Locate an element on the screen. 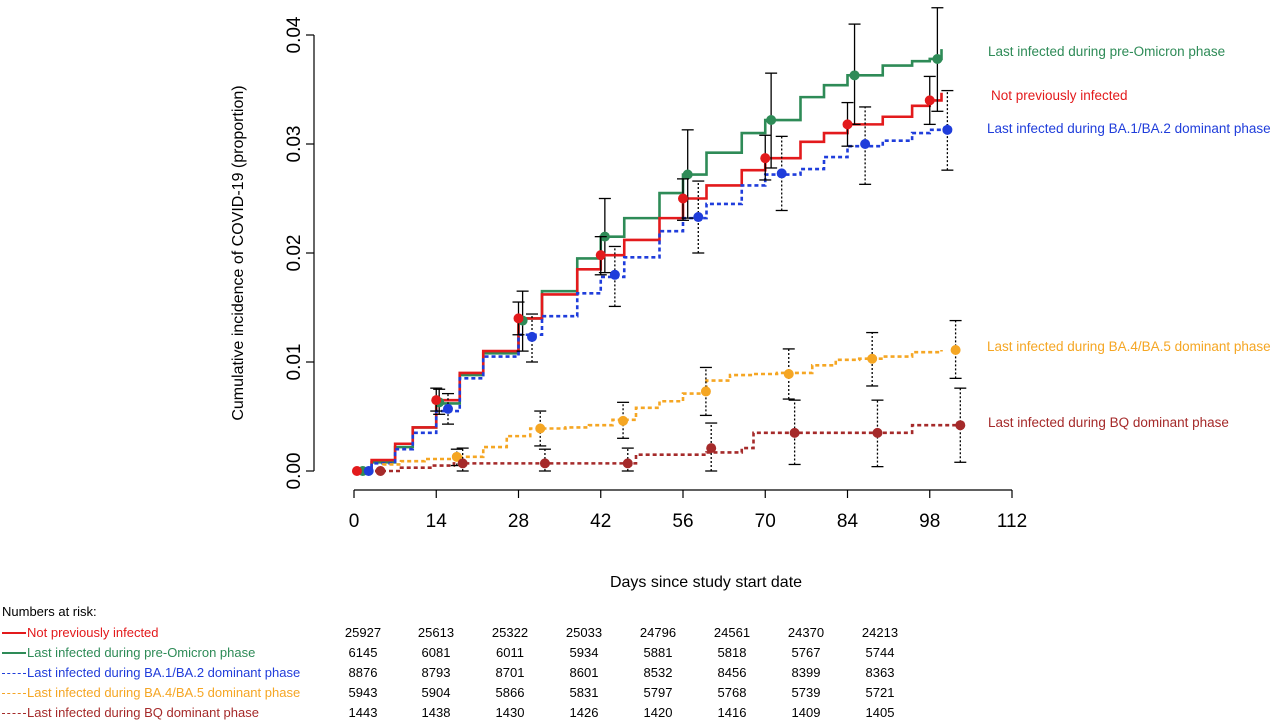 Image resolution: width=1280 pixels, height=725 pixels. risk-value: 5744 is located at coordinates (880, 652).